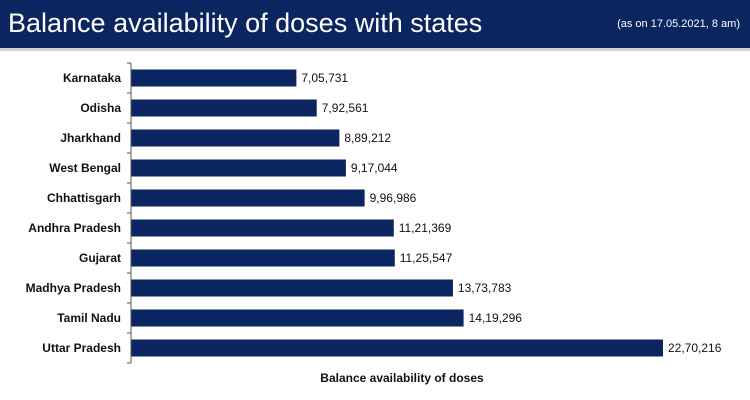 The height and width of the screenshot is (400, 750). Describe the element at coordinates (238, 168) in the screenshot. I see `bar-west-bengal` at that location.